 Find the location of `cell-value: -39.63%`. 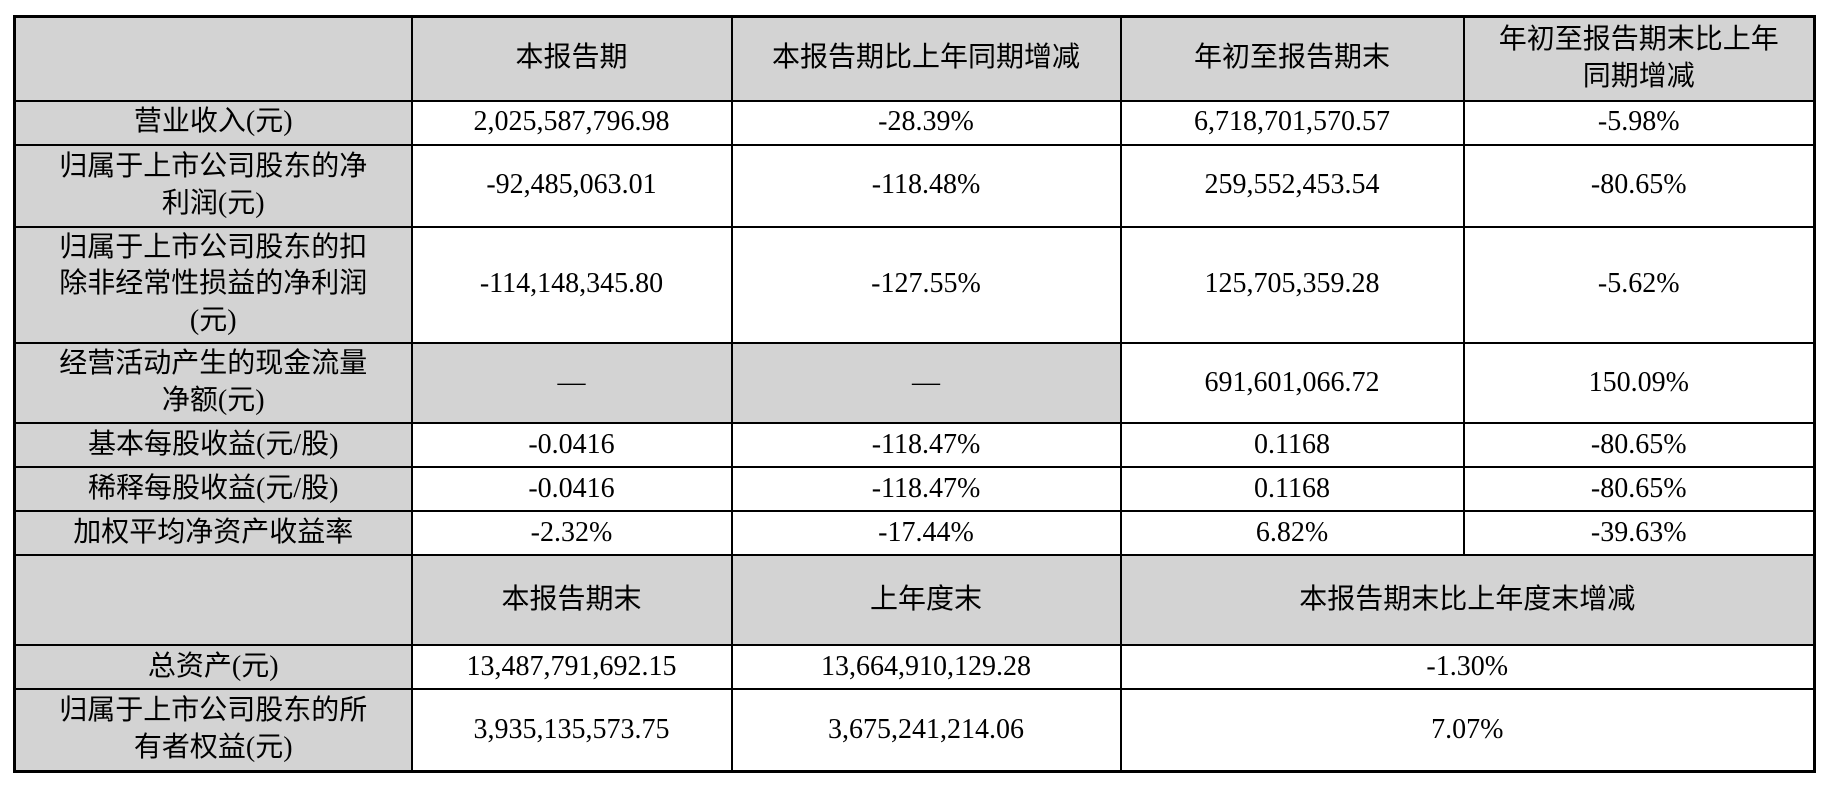

cell-value: -39.63% is located at coordinates (1639, 533).